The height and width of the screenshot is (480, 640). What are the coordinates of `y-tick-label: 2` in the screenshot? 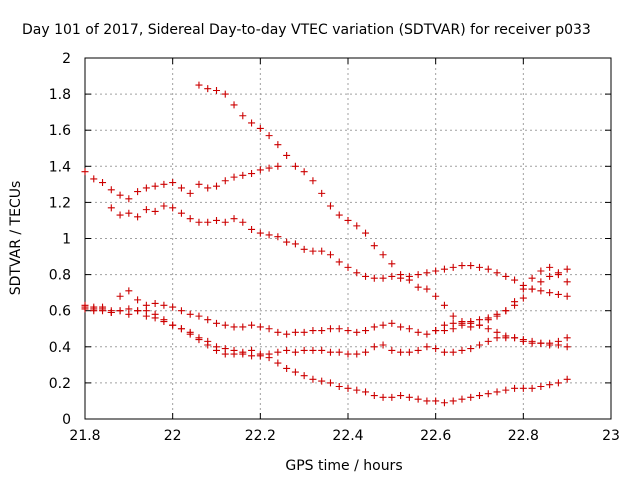 It's located at (66, 59).